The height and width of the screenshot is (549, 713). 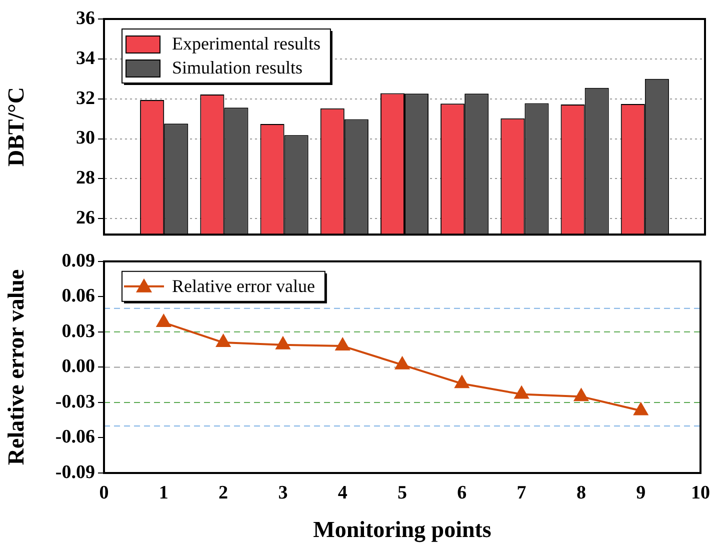 What do you see at coordinates (402, 530) in the screenshot?
I see `x-axis-title: Monitoring points` at bounding box center [402, 530].